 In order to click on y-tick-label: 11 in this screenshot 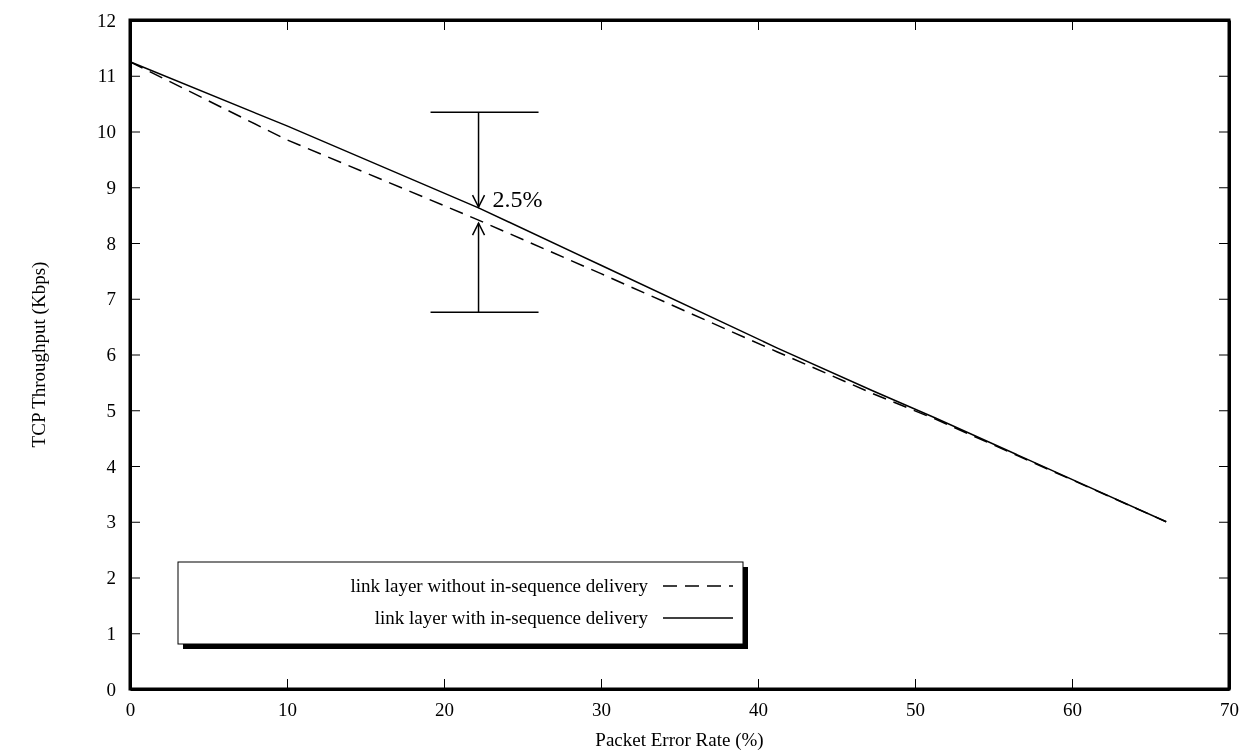, I will do `click(106, 76)`.